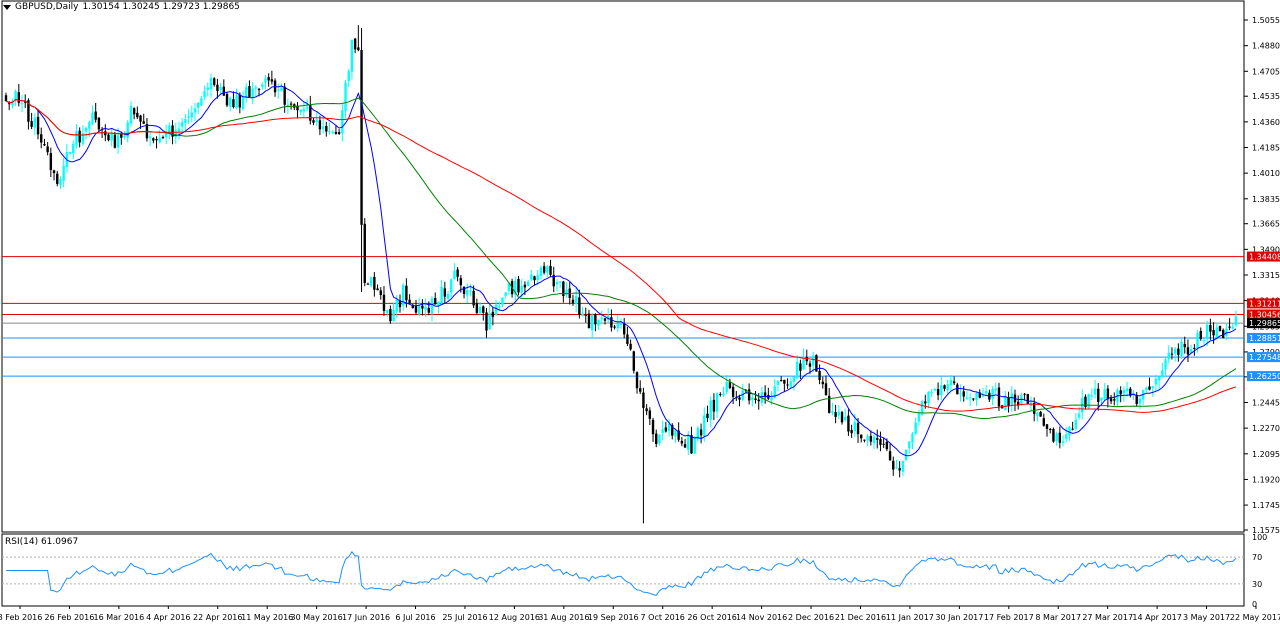 The image size is (1280, 630). Describe the element at coordinates (1257, 584) in the screenshot. I see `rsi-tick-label: 30` at that location.